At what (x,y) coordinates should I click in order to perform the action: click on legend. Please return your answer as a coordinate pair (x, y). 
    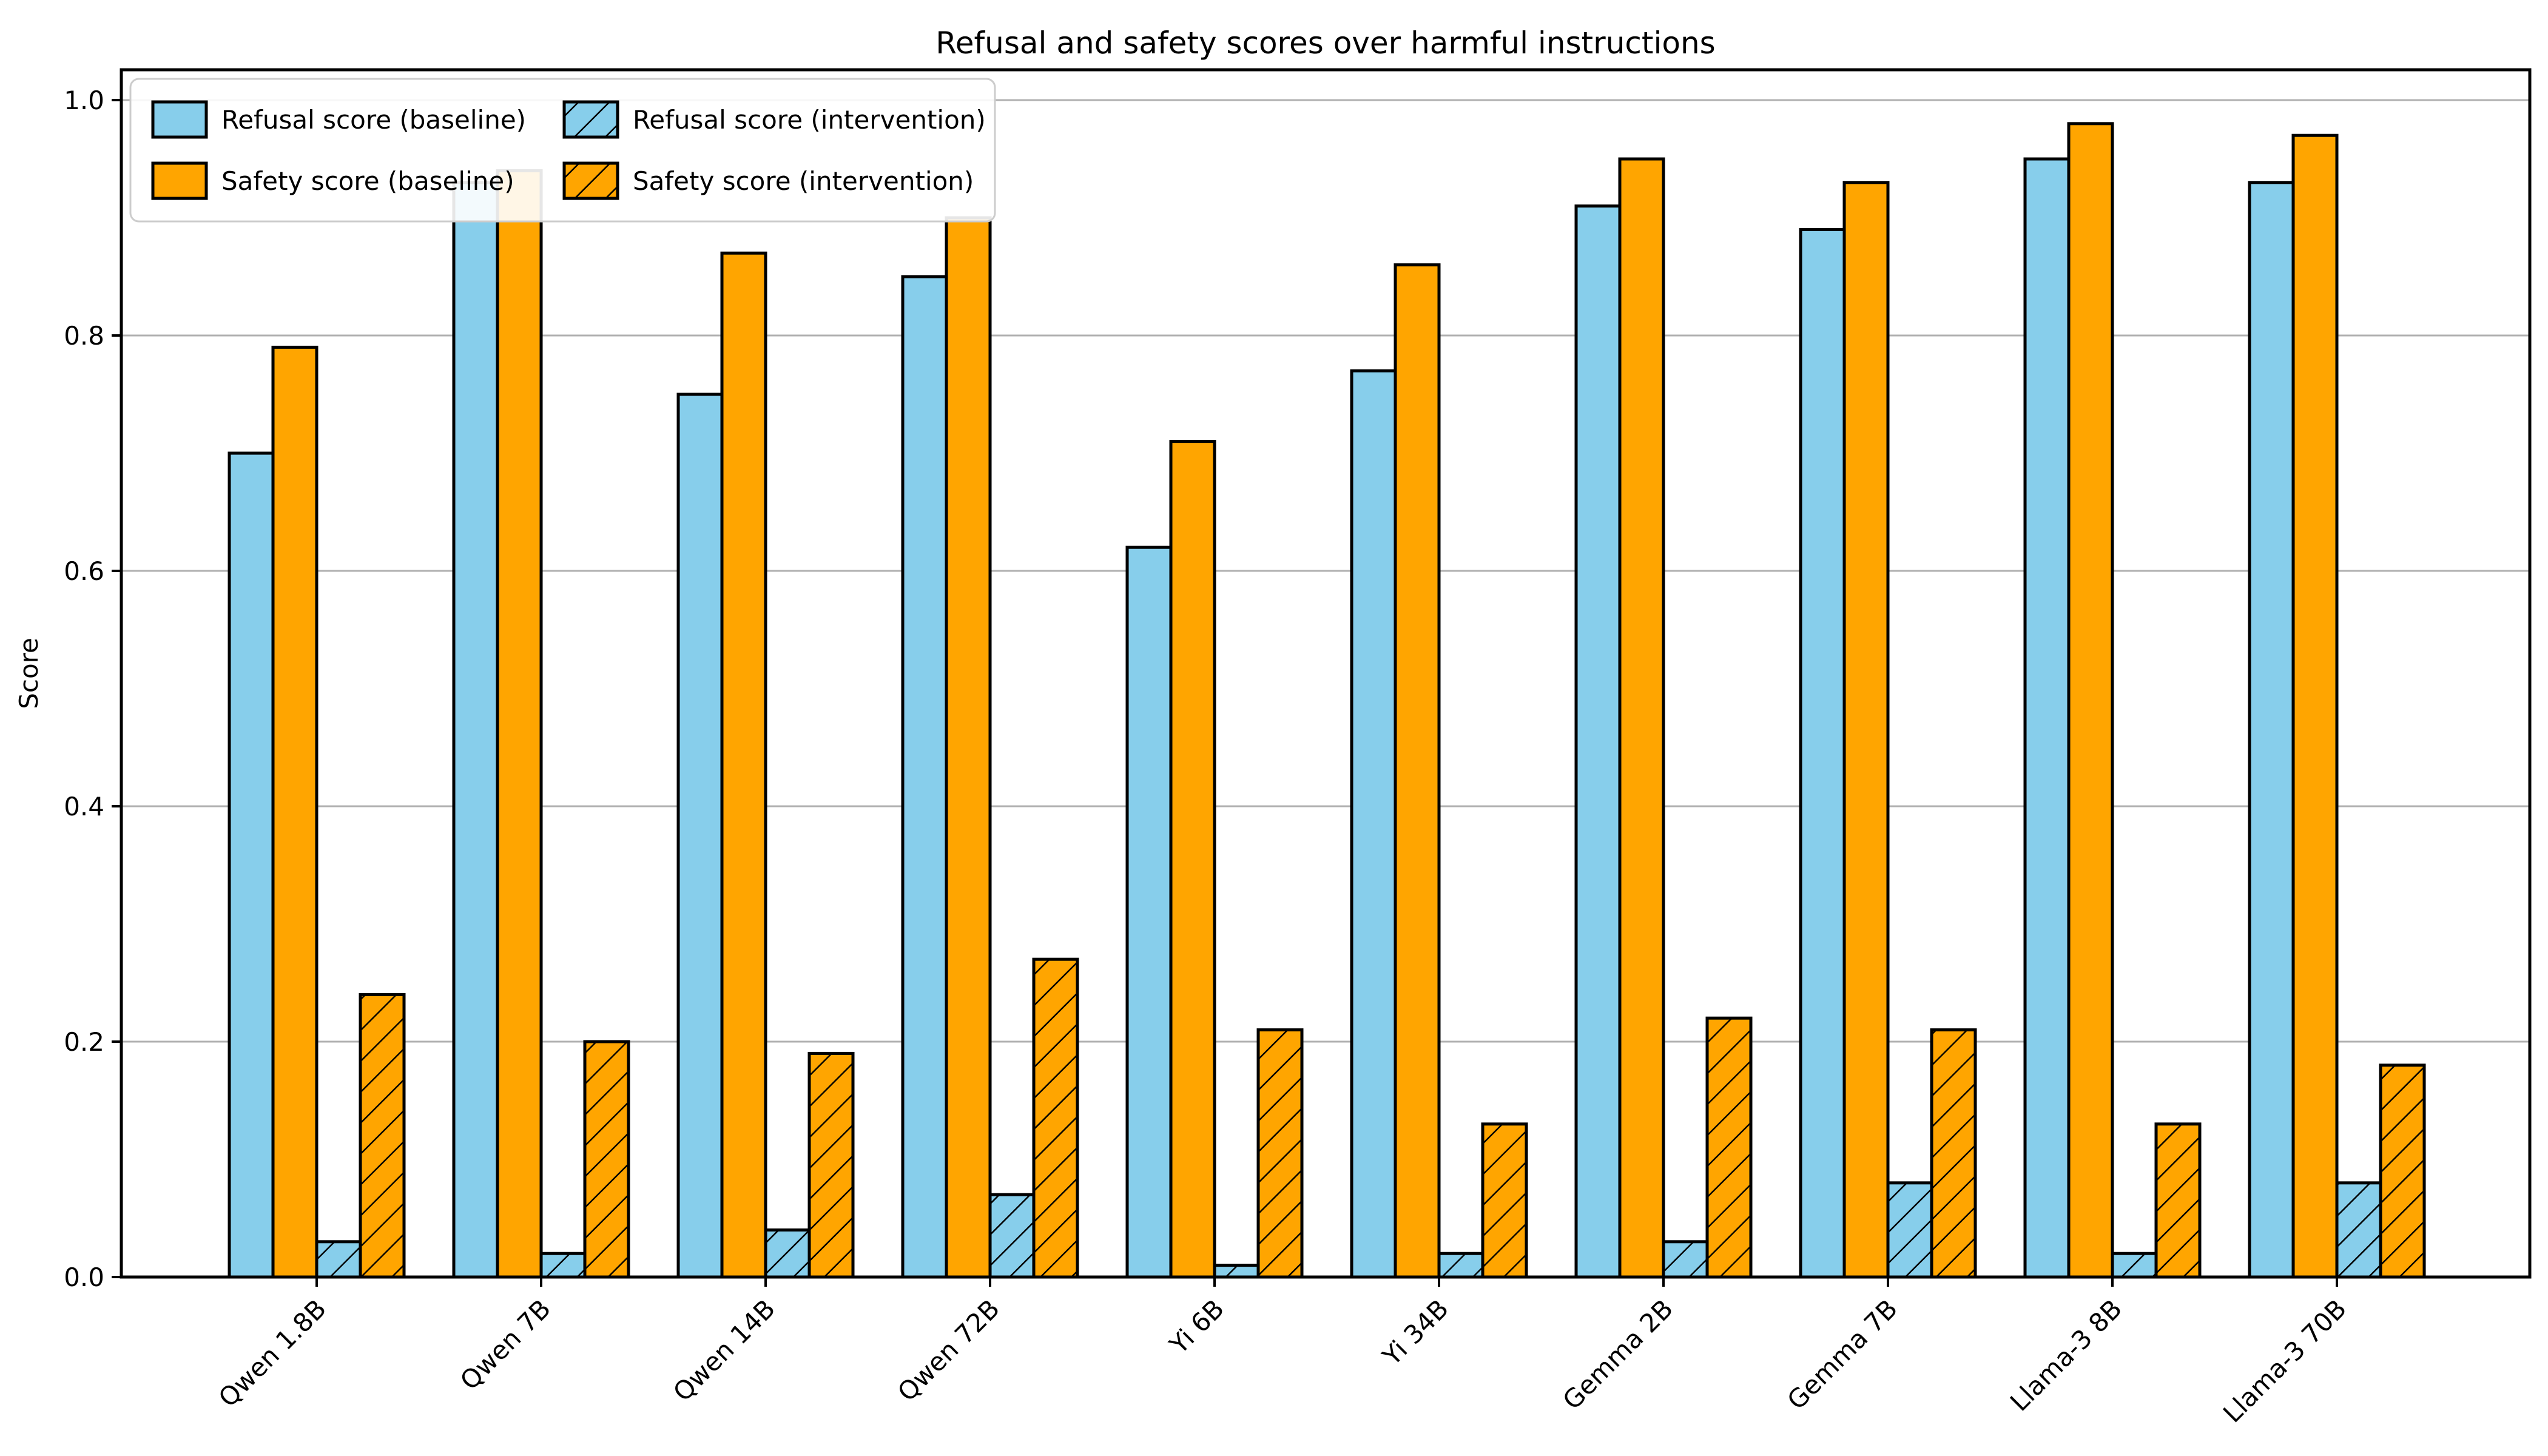
    Looking at the image, I should click on (562, 150).